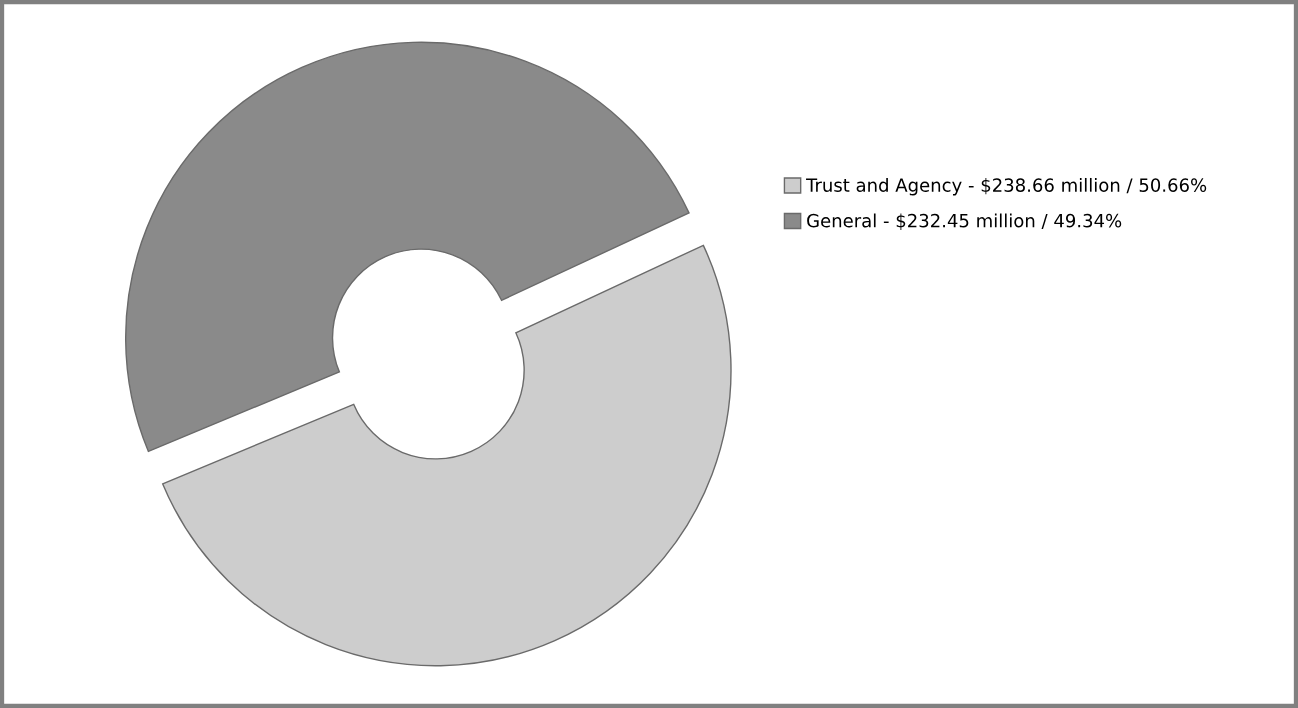  What do you see at coordinates (1006, 186) in the screenshot?
I see `legend-label: Trust and Agency - $238.66 million / 50.66%` at bounding box center [1006, 186].